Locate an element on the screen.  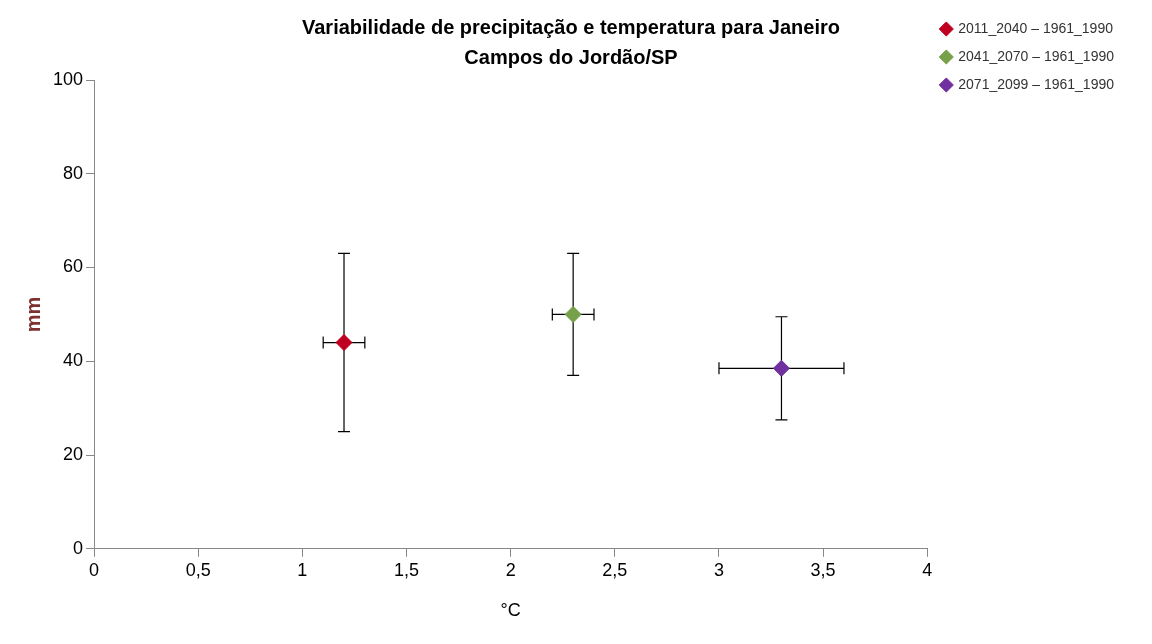
y-tick-label: 40 is located at coordinates (73, 360).